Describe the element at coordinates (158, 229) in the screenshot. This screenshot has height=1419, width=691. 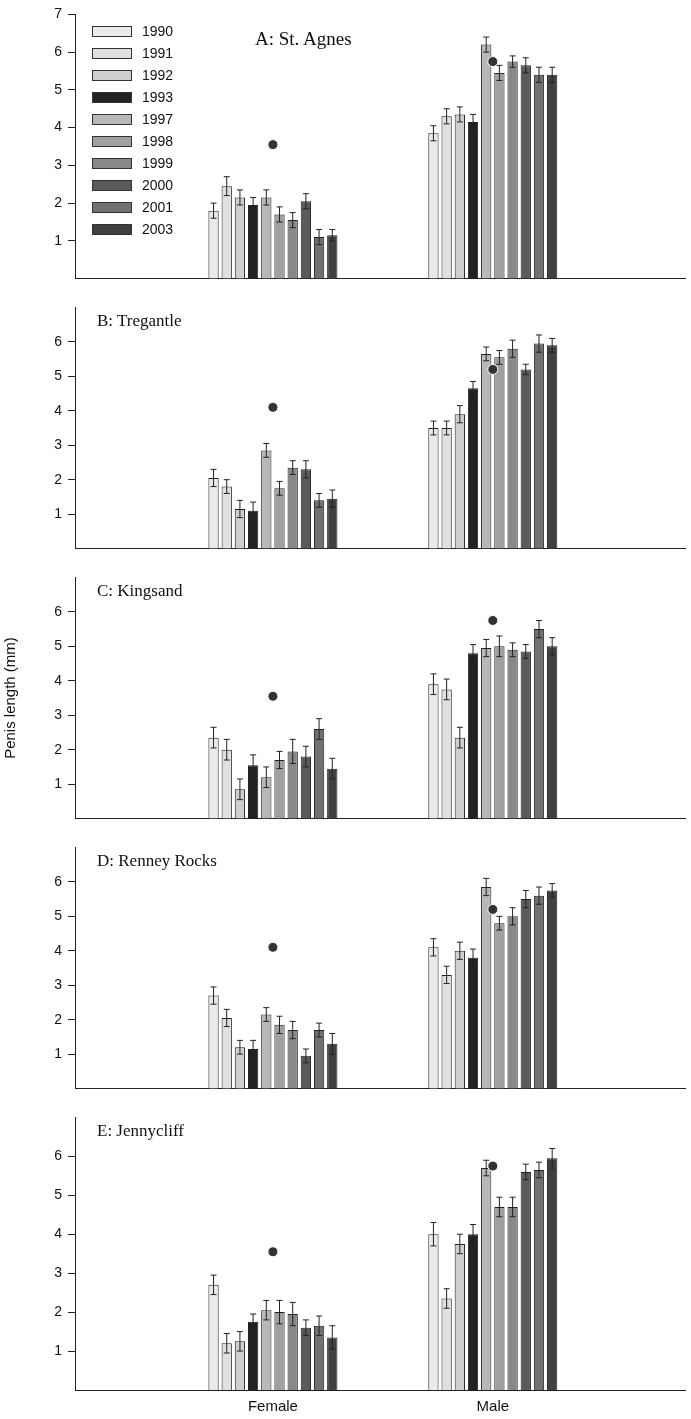
I see `legend-label: 2003` at that location.